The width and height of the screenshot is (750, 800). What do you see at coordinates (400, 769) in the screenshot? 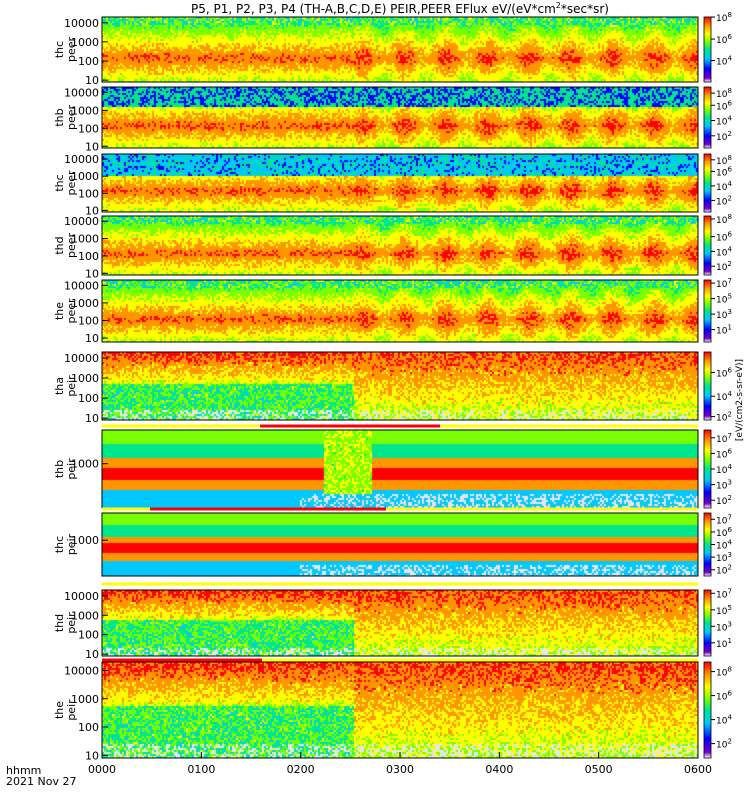
I see `x-tick-label: 0300` at bounding box center [400, 769].